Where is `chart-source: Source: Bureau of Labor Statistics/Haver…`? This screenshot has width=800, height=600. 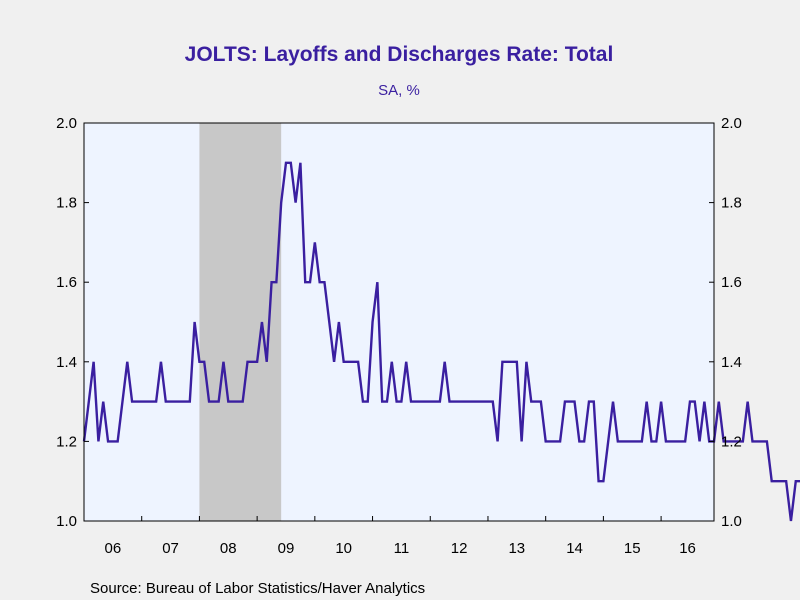 chart-source: Source: Bureau of Labor Statistics/Haver… is located at coordinates (257, 588).